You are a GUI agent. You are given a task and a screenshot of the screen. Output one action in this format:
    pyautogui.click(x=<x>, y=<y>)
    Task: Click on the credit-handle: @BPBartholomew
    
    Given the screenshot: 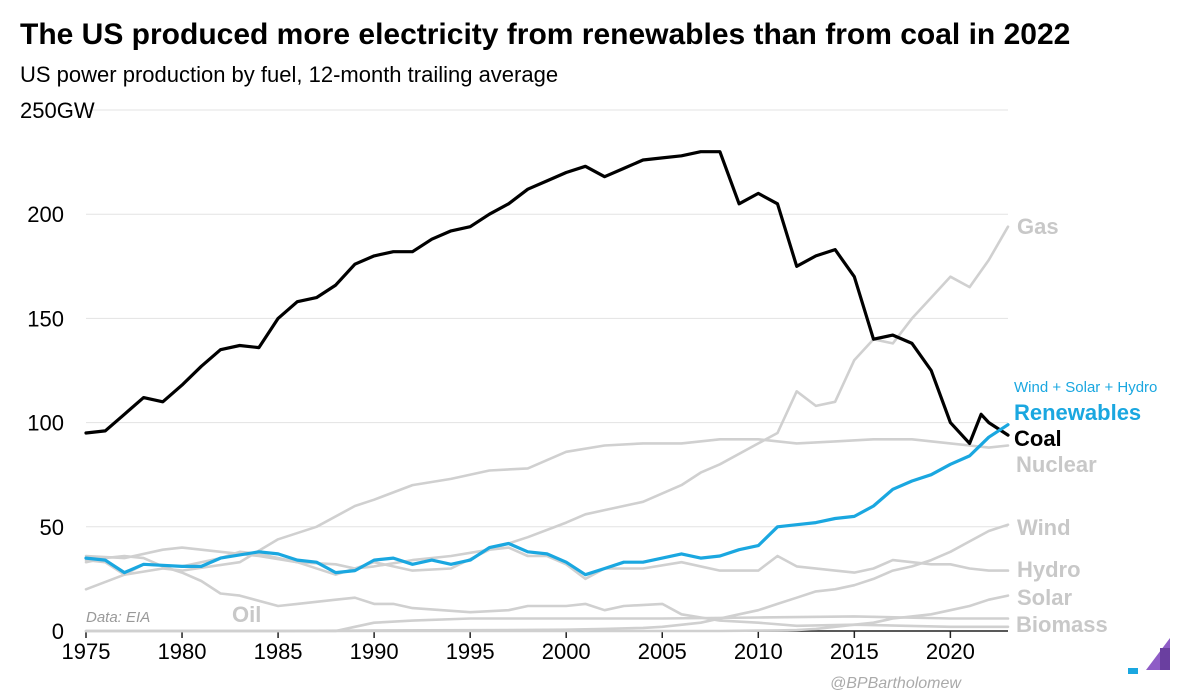 What is the action you would take?
    pyautogui.click(x=896, y=683)
    